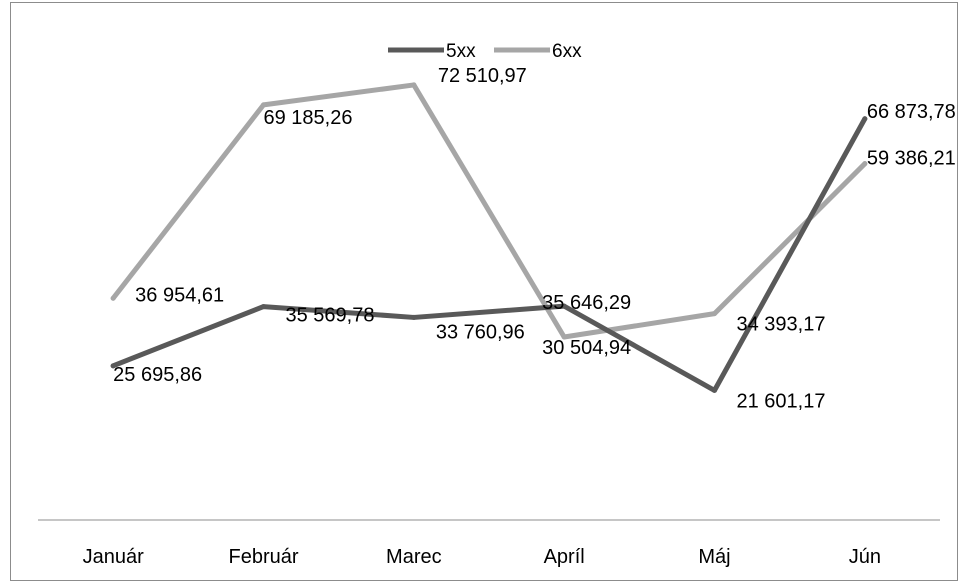 The image size is (962, 583). Describe the element at coordinates (865, 557) in the screenshot. I see `x-tick-label: Jún` at that location.